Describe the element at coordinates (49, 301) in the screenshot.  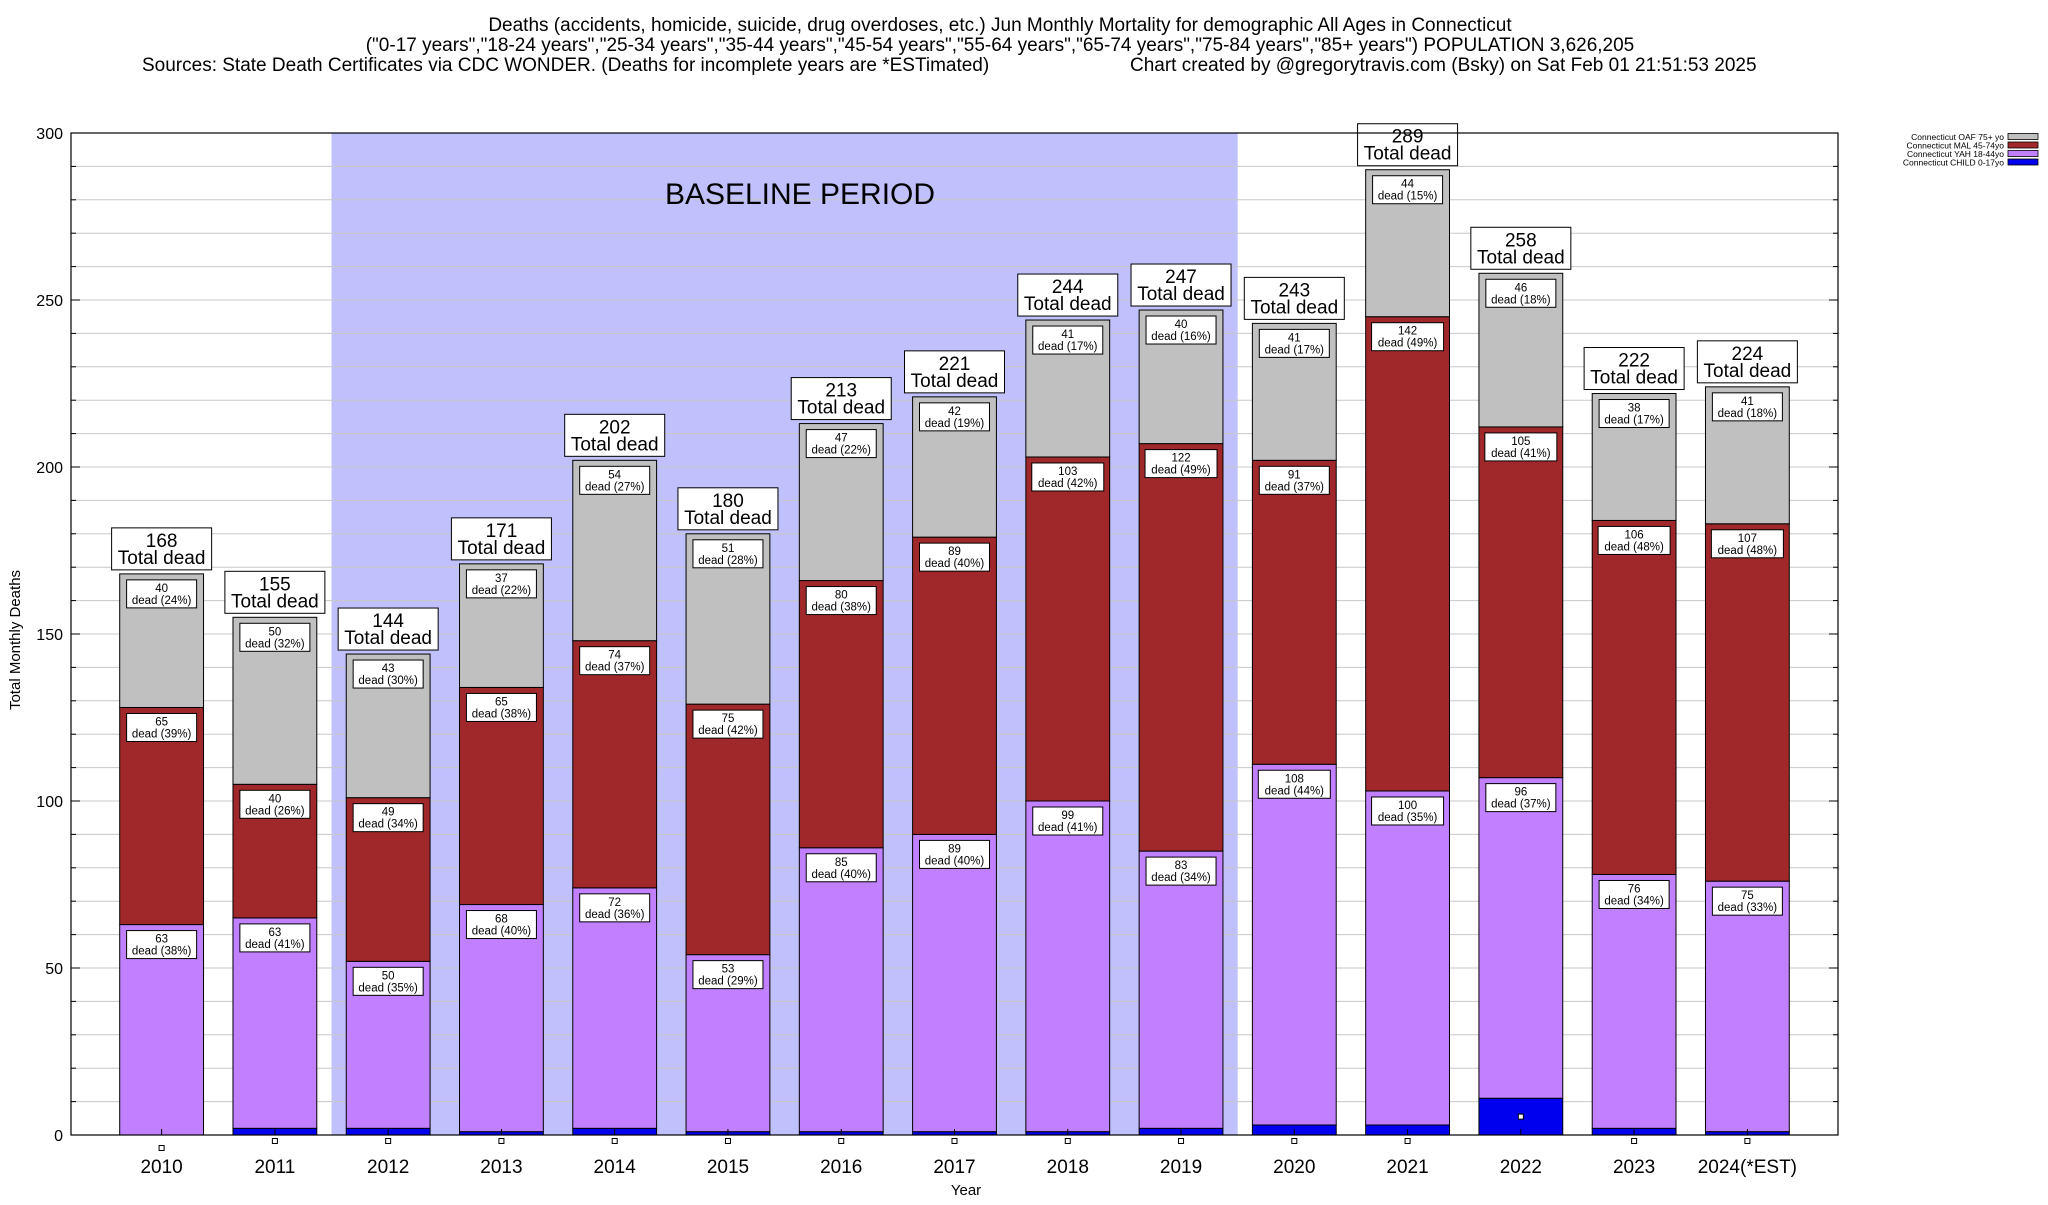
I see `y-tick-label: 250` at that location.